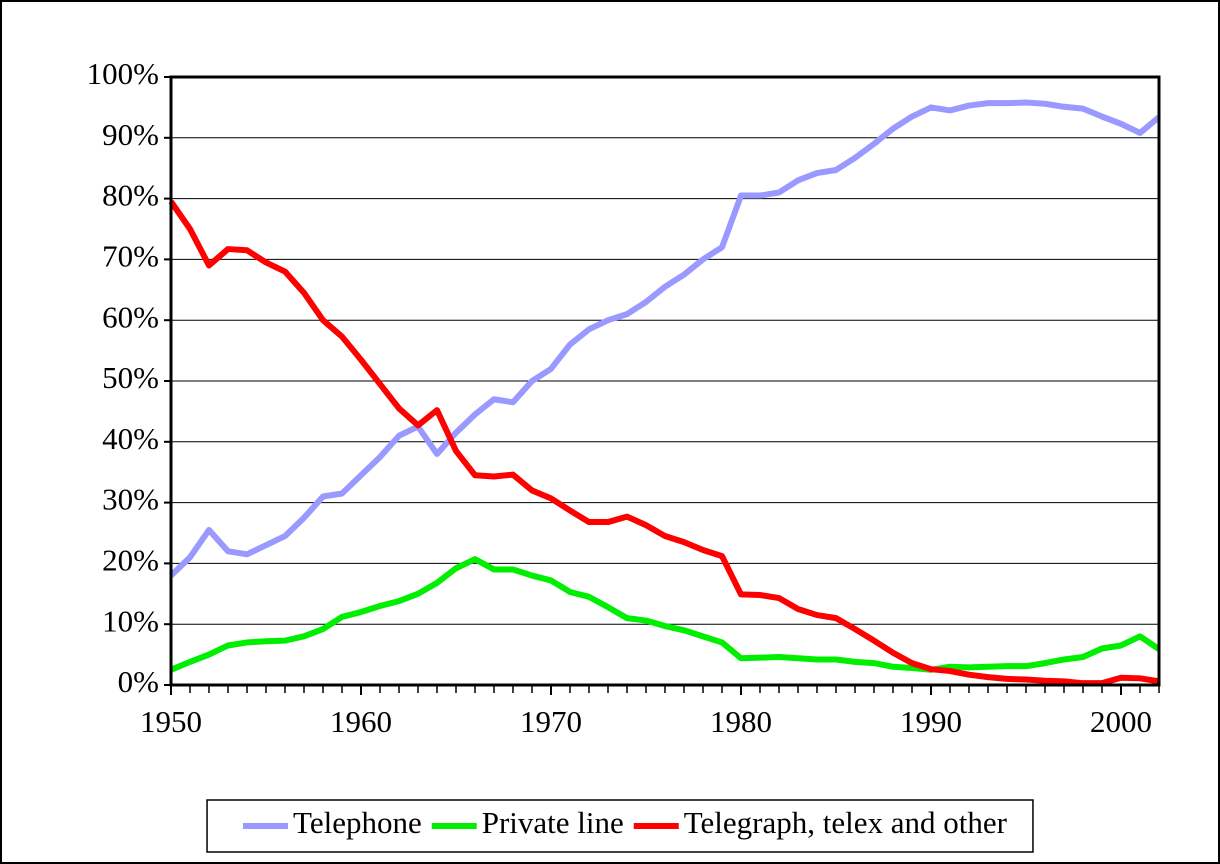 The width and height of the screenshot is (1220, 864). What do you see at coordinates (846, 822) in the screenshot?
I see `legend-label: Telegraph, telex and other` at bounding box center [846, 822].